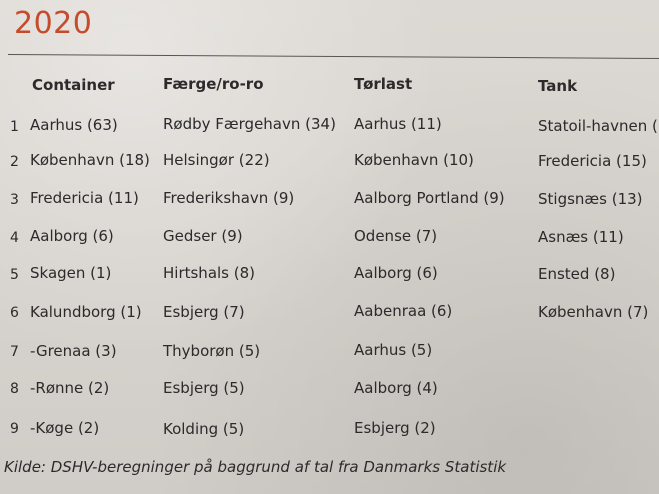 The width and height of the screenshot is (659, 494). Describe the element at coordinates (14, 429) in the screenshot. I see `rank-number: 9` at that location.